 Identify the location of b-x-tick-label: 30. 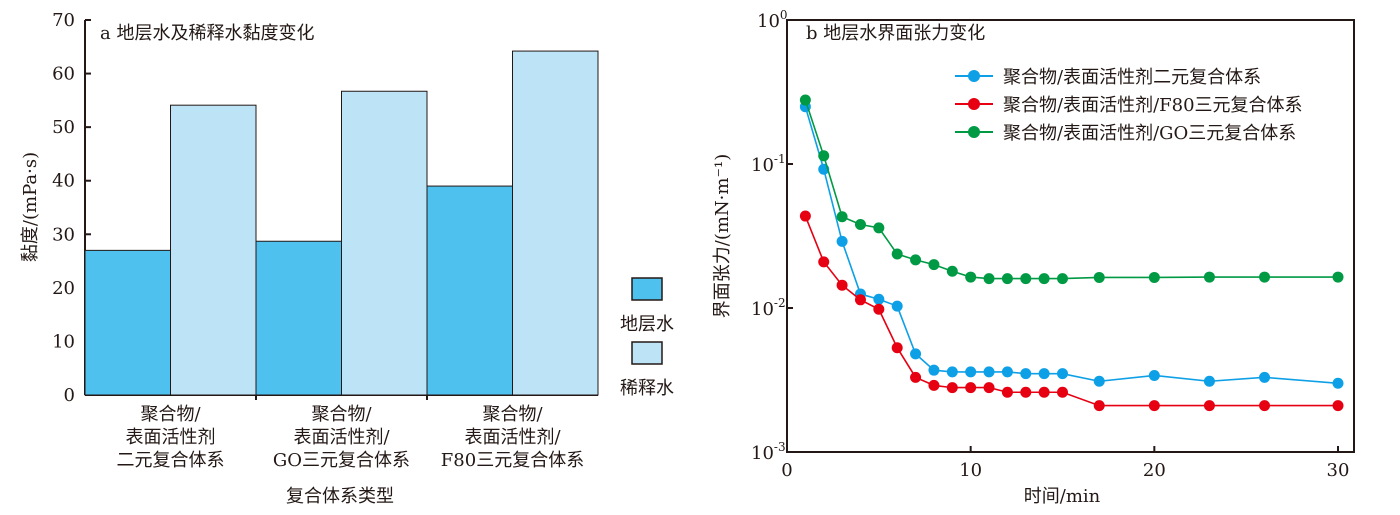
(1338, 470).